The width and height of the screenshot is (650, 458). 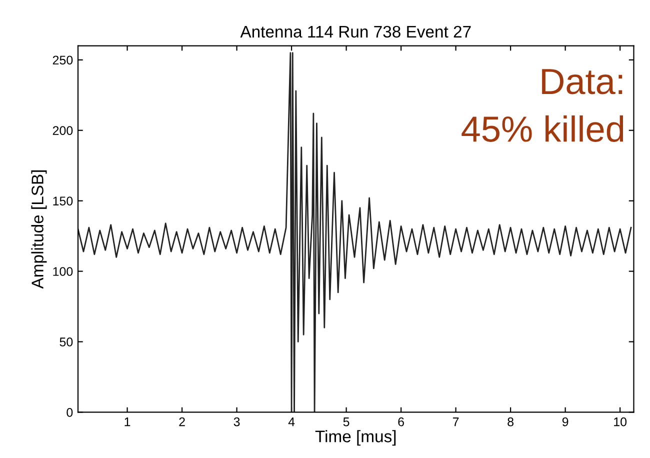 What do you see at coordinates (63, 201) in the screenshot?
I see `y-tick-label: 150` at bounding box center [63, 201].